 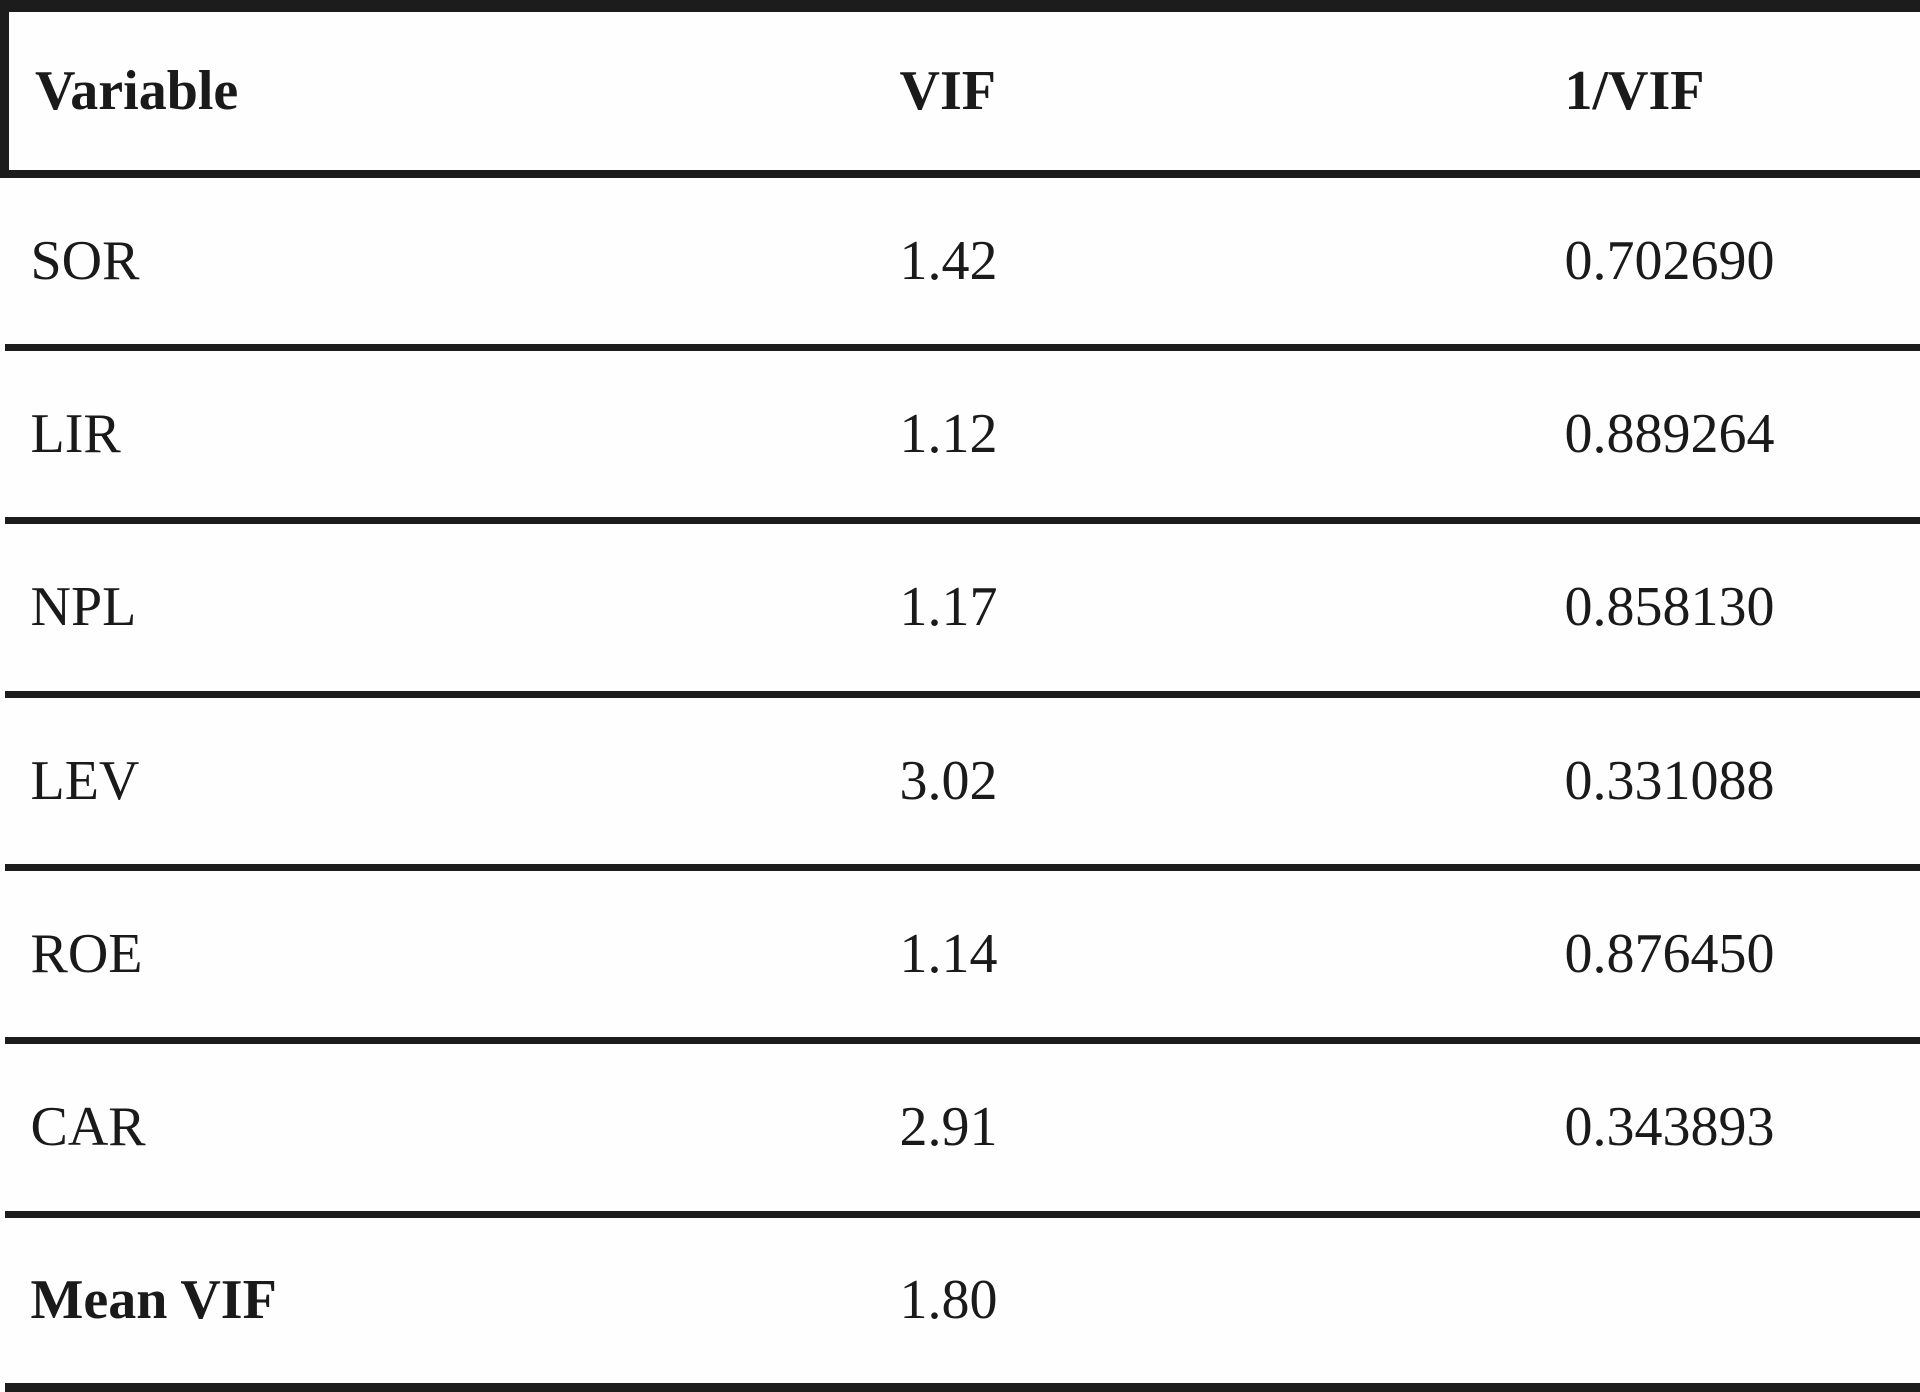 I want to click on cell-vif: 1.12, so click(x=948, y=434).